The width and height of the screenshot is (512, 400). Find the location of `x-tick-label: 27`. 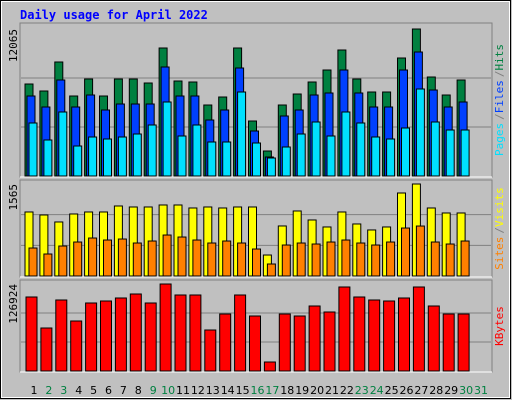

x-tick-label: 27 is located at coordinates (421, 390).